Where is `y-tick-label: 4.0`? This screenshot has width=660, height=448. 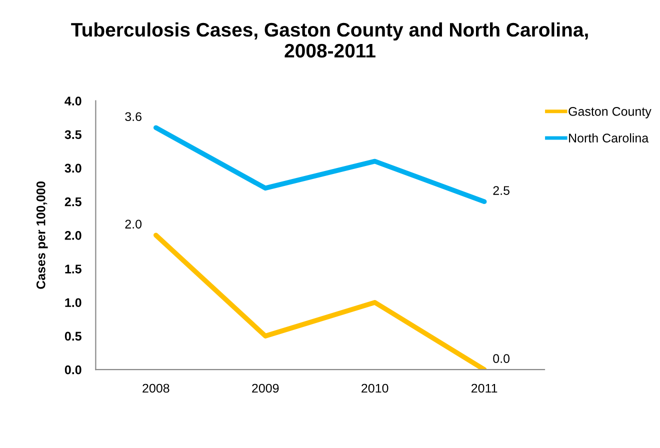 y-tick-label: 4.0 is located at coordinates (73, 101).